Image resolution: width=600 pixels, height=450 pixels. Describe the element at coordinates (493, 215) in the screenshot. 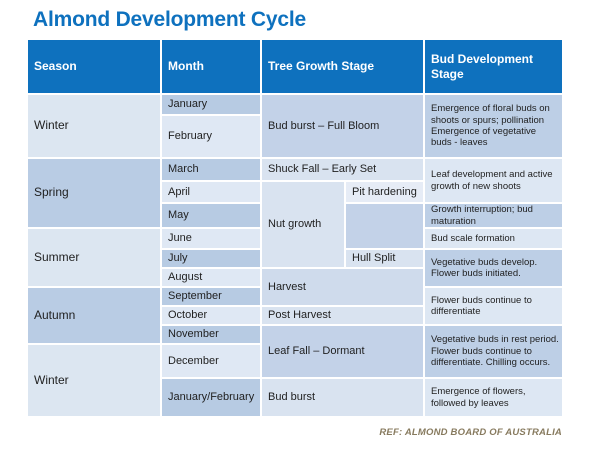

I see `bud-stage-cell-growth-interruption: Growth interruption; bud maturation` at that location.